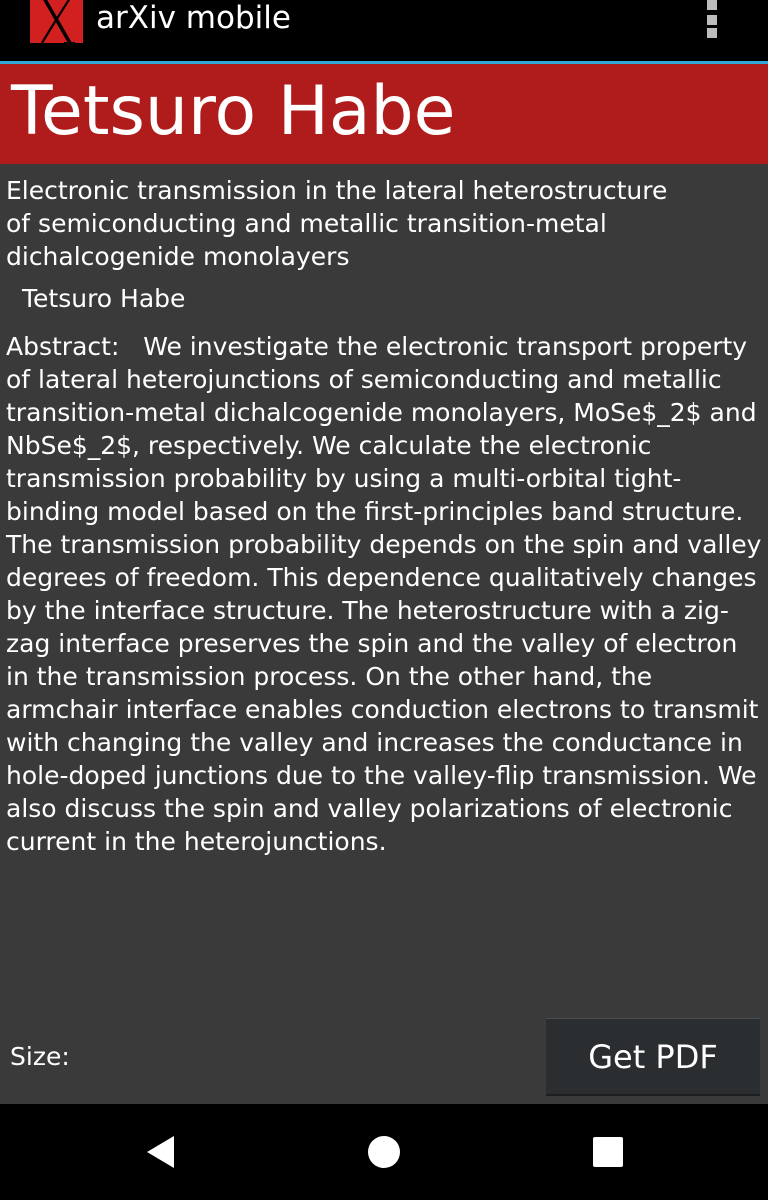  What do you see at coordinates (712, 22) in the screenshot?
I see `overflow-menu-icon` at bounding box center [712, 22].